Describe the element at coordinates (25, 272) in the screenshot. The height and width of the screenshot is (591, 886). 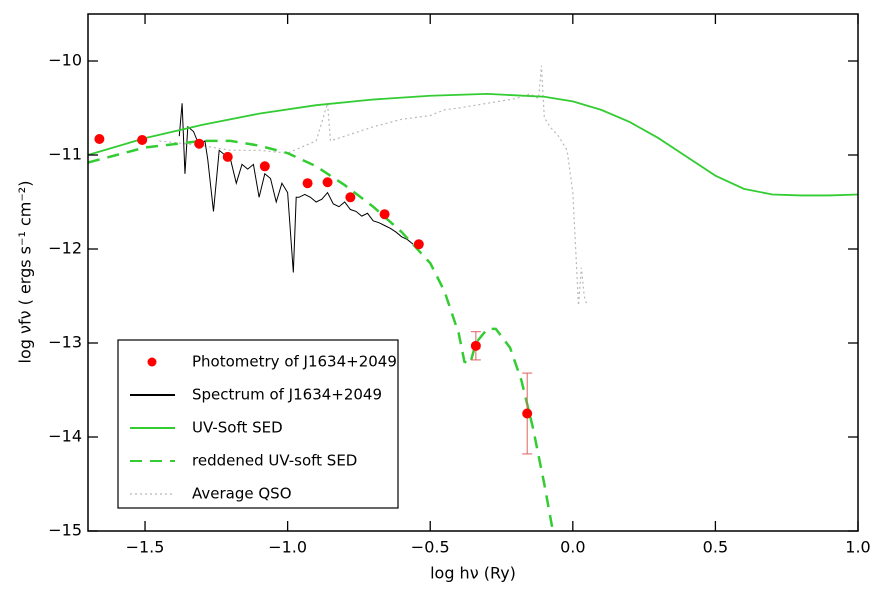
I see `y-axis-label: log νfν ( ergs s⁻¹ cm⁻²)` at that location.